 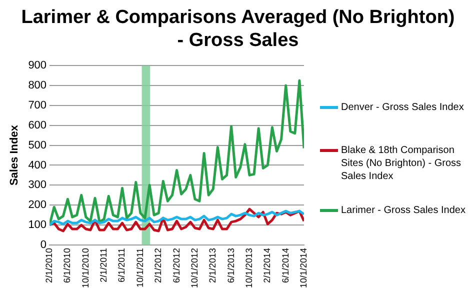 I want to click on x-tick-label: 10/1/2013, so click(x=249, y=268).